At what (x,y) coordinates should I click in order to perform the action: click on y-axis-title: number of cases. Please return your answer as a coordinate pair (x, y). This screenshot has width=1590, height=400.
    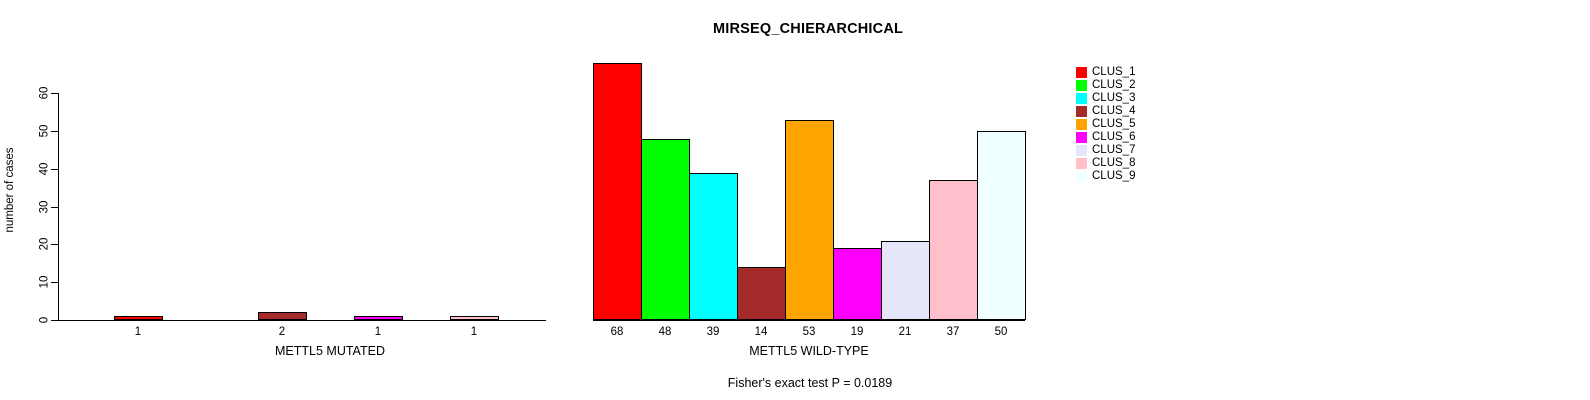
    Looking at the image, I should click on (10, 190).